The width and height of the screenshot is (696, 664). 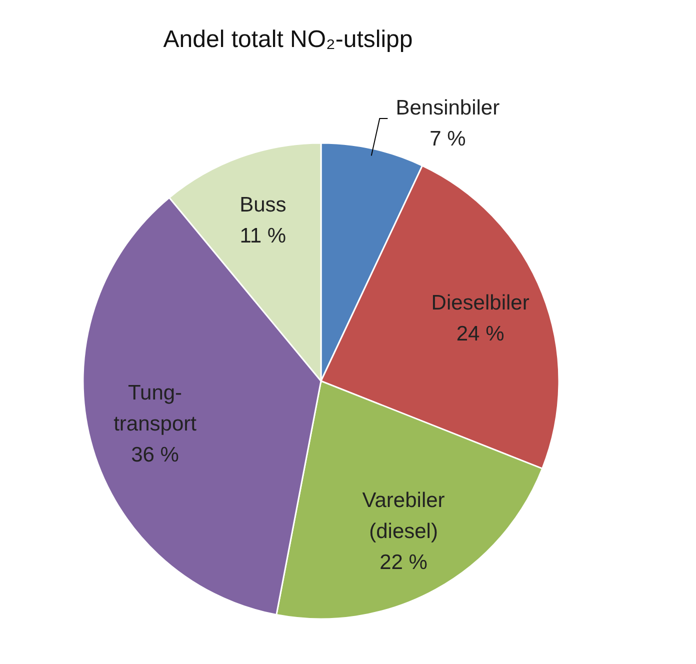 I want to click on data-label: 36 %, so click(x=155, y=455).